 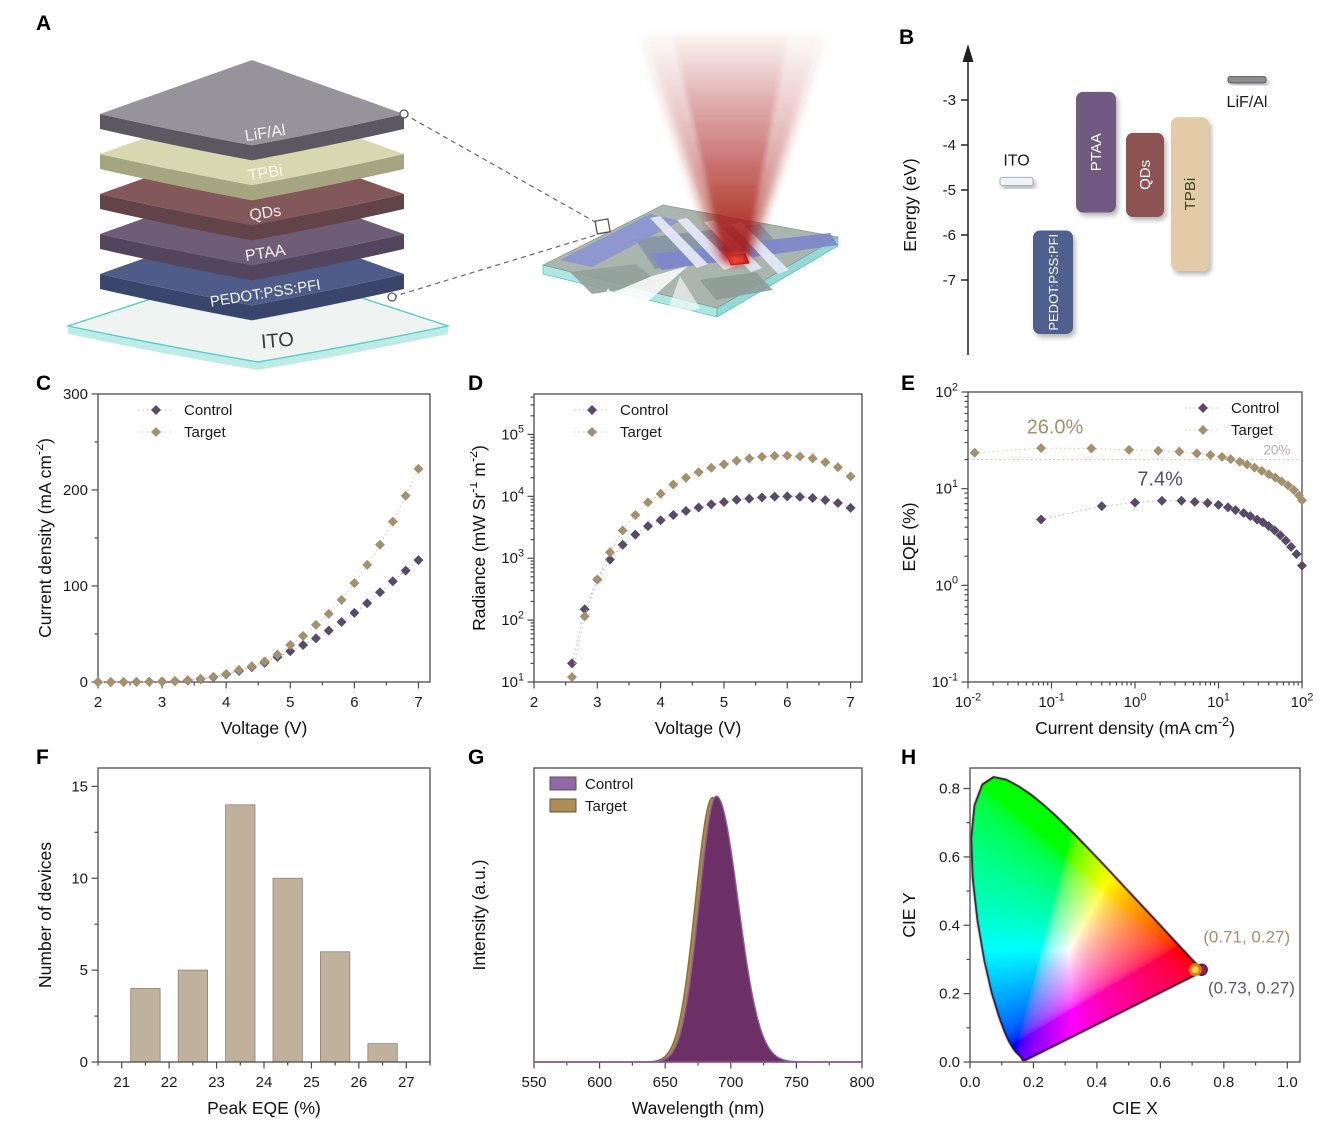 What do you see at coordinates (949, 235) in the screenshot?
I see `svg-text: -6` at bounding box center [949, 235].